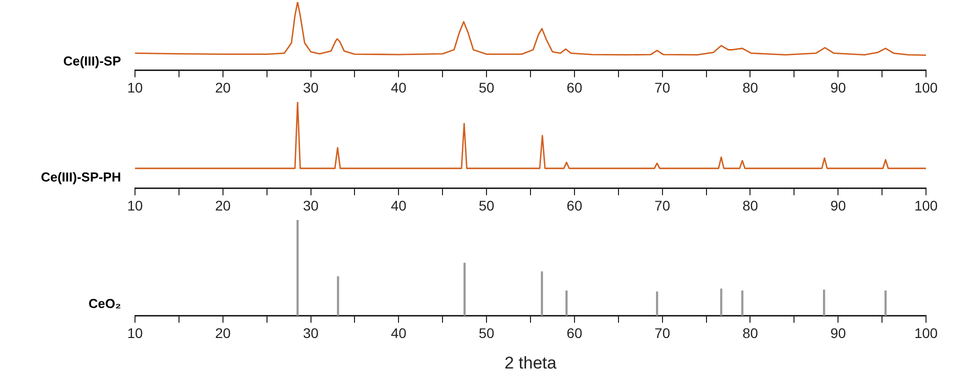 The image size is (954, 378). I want to click on series-label: Ce(III)-SP, so click(92, 61).